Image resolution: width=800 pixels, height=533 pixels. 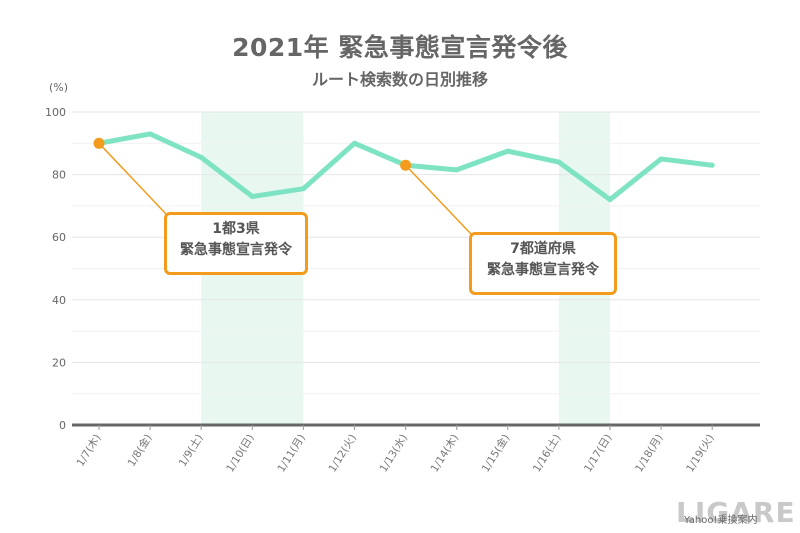 What do you see at coordinates (342, 453) in the screenshot?
I see `x-tick-label: 1/12(火)` at bounding box center [342, 453].